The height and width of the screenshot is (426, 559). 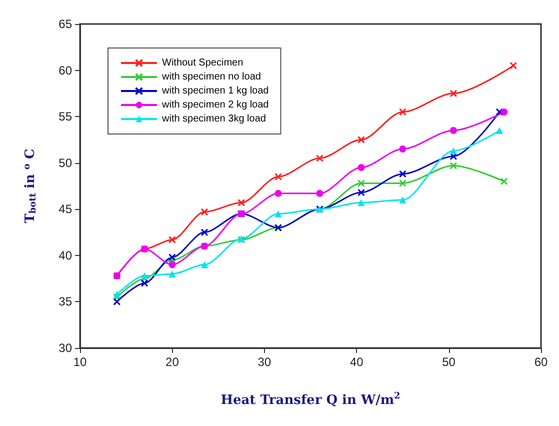 I want to click on y-tick-label: 60, so click(x=65, y=70).